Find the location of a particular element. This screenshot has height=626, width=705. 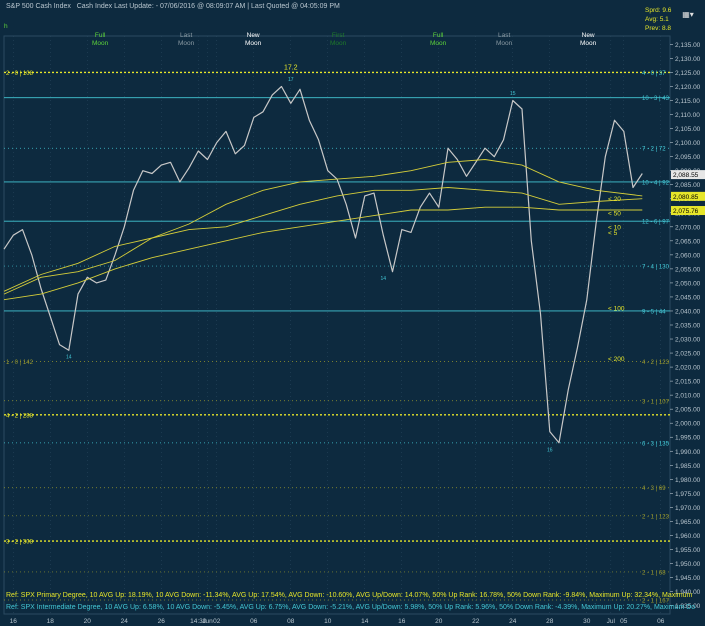

y-tick-label: 2,020.00 is located at coordinates (688, 368).